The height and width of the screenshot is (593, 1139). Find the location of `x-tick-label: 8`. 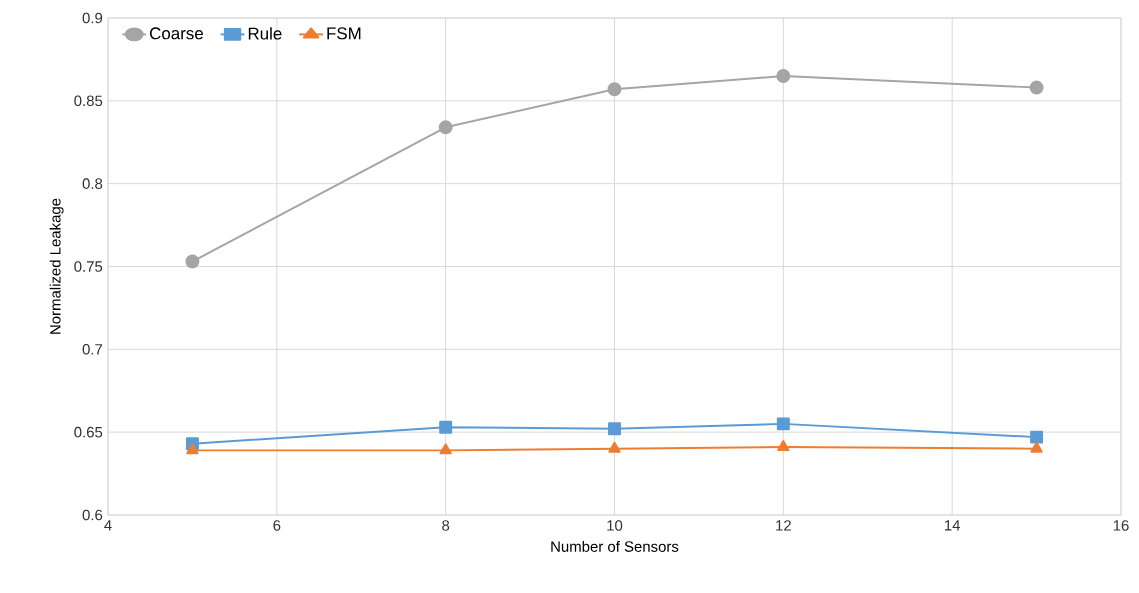

x-tick-label: 8 is located at coordinates (446, 525).